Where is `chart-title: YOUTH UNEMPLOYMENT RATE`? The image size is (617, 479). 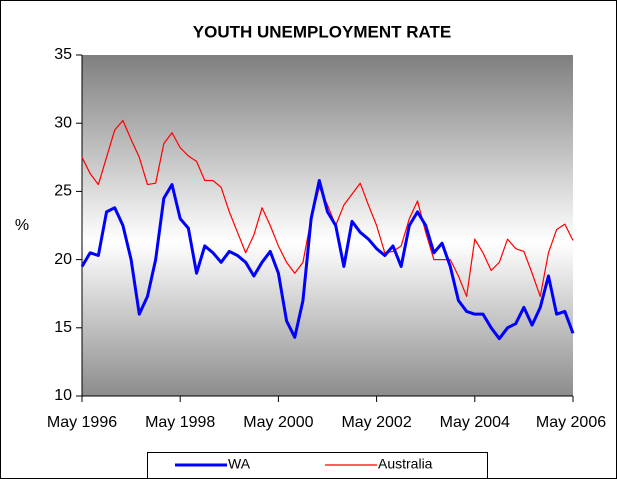 chart-title: YOUTH UNEMPLOYMENT RATE is located at coordinates (322, 31).